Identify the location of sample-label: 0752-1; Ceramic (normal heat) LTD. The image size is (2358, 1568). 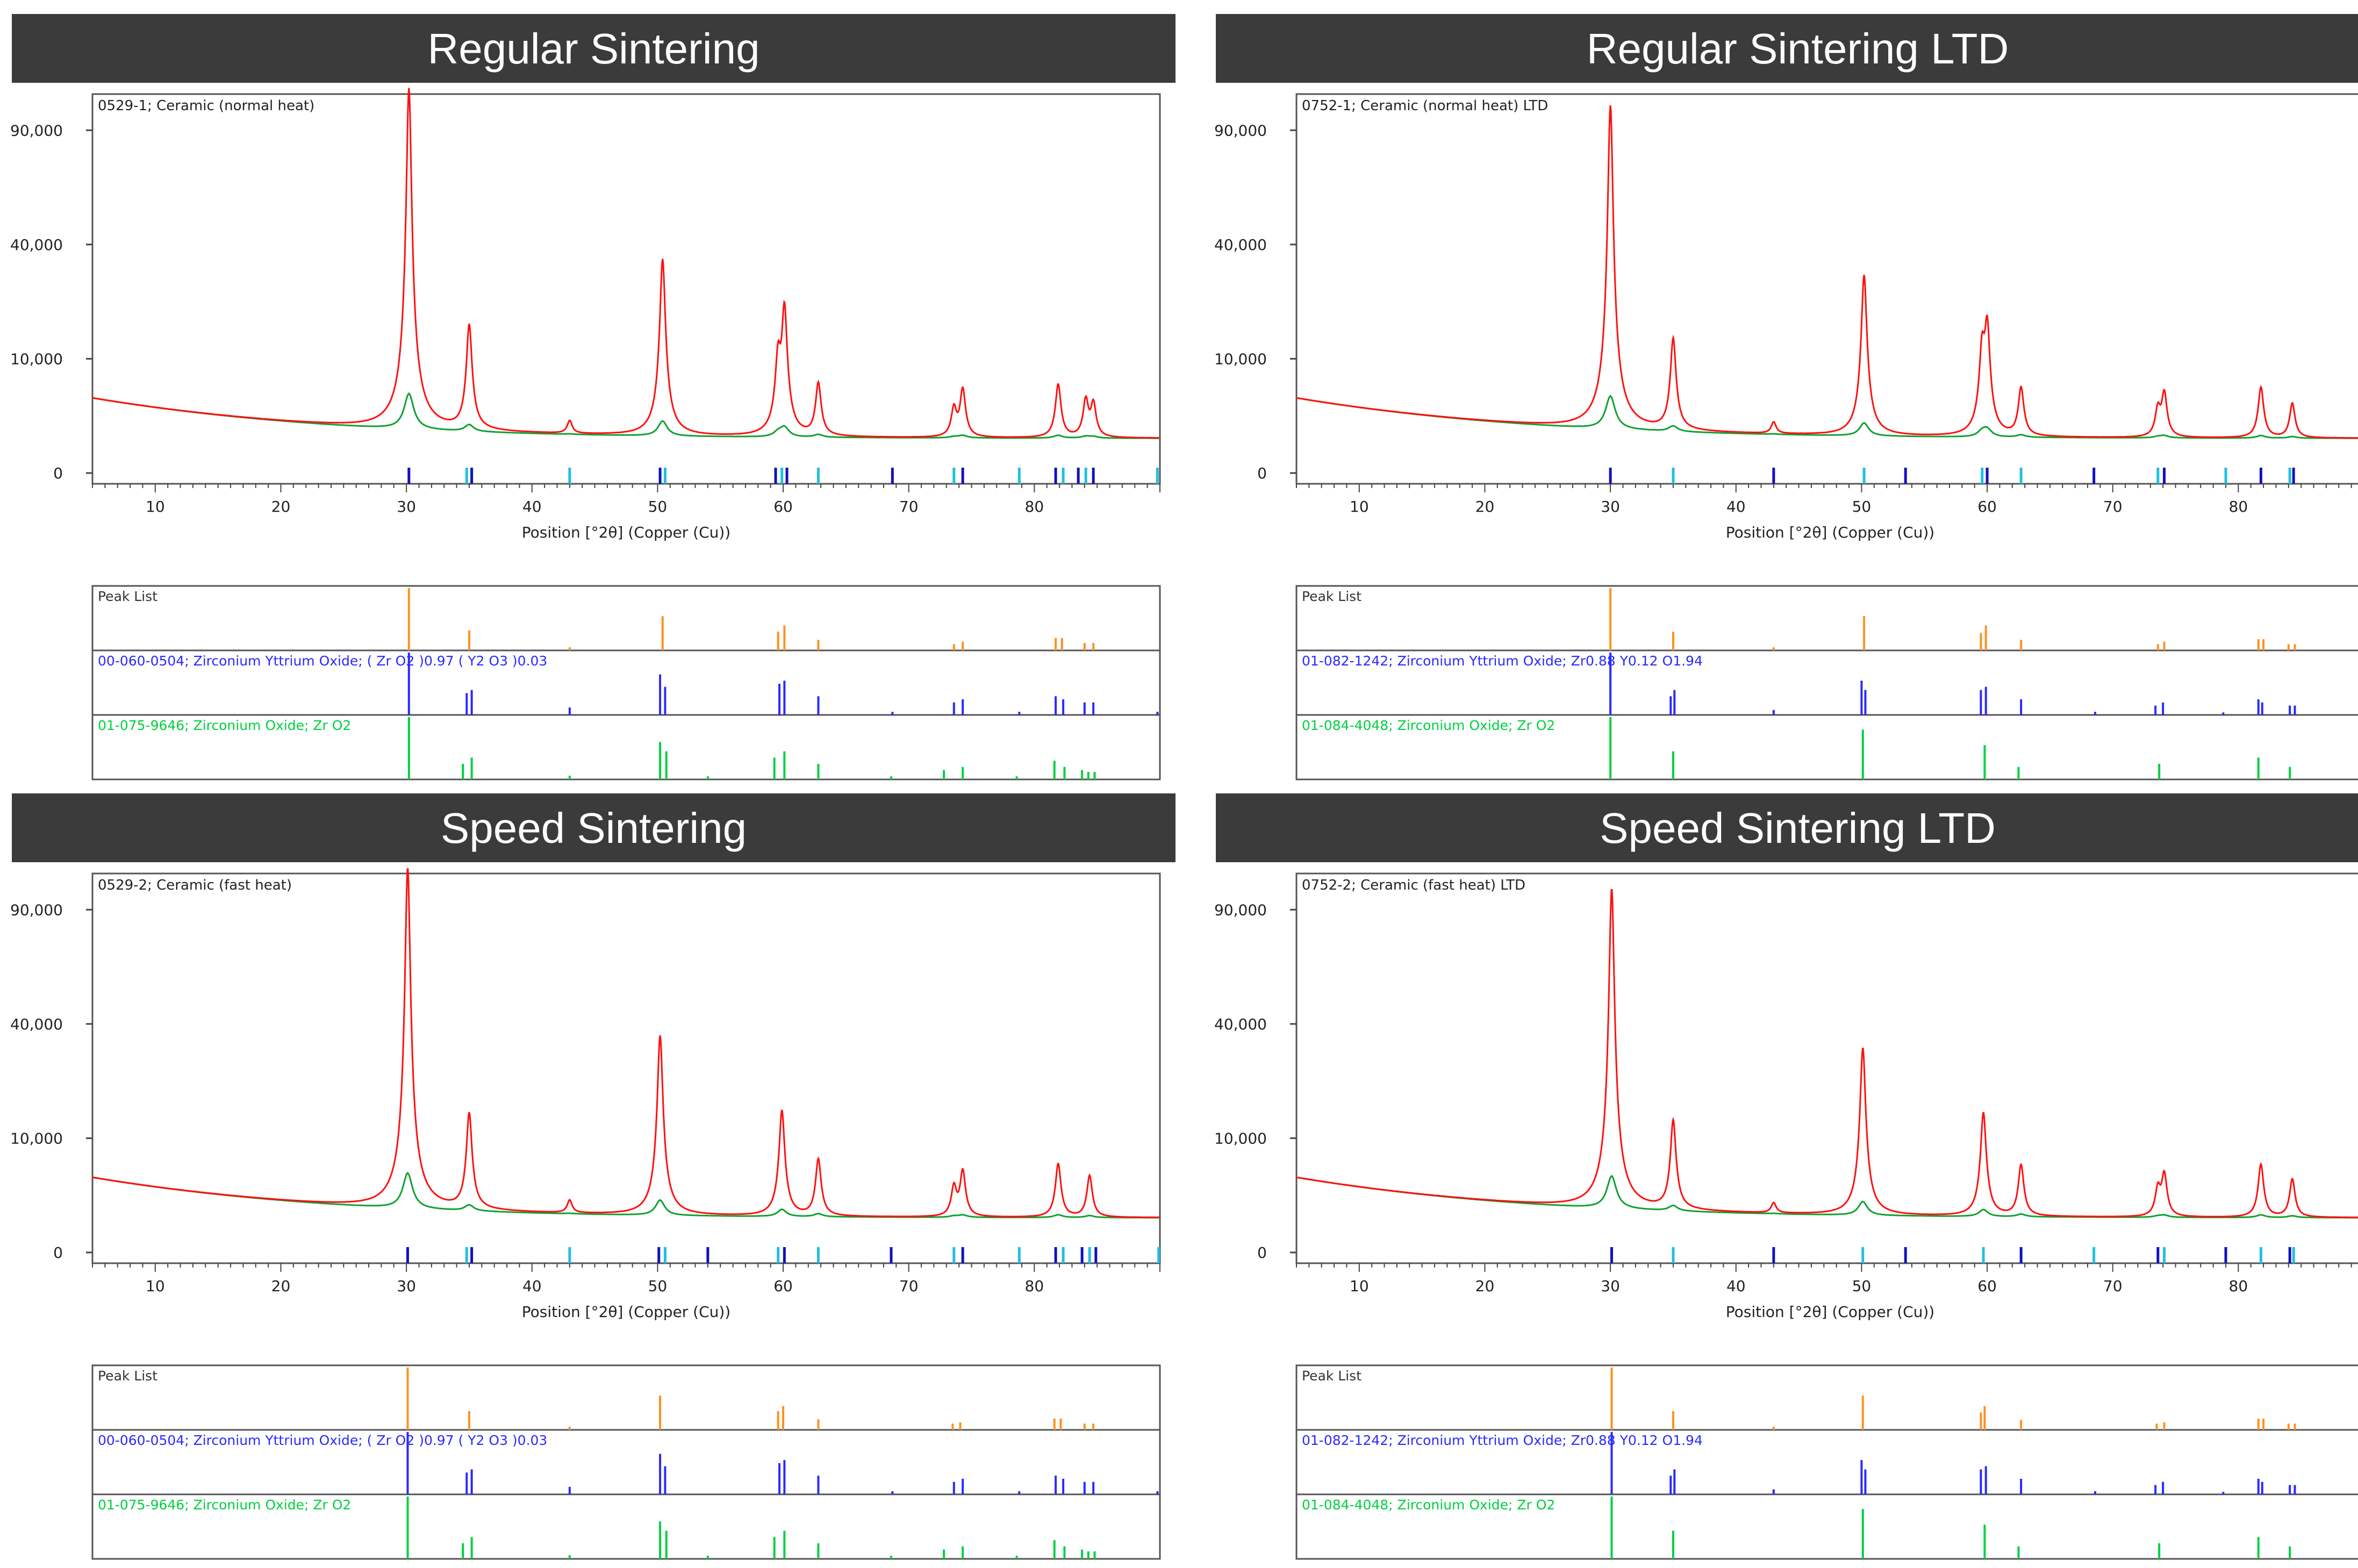
(1425, 106).